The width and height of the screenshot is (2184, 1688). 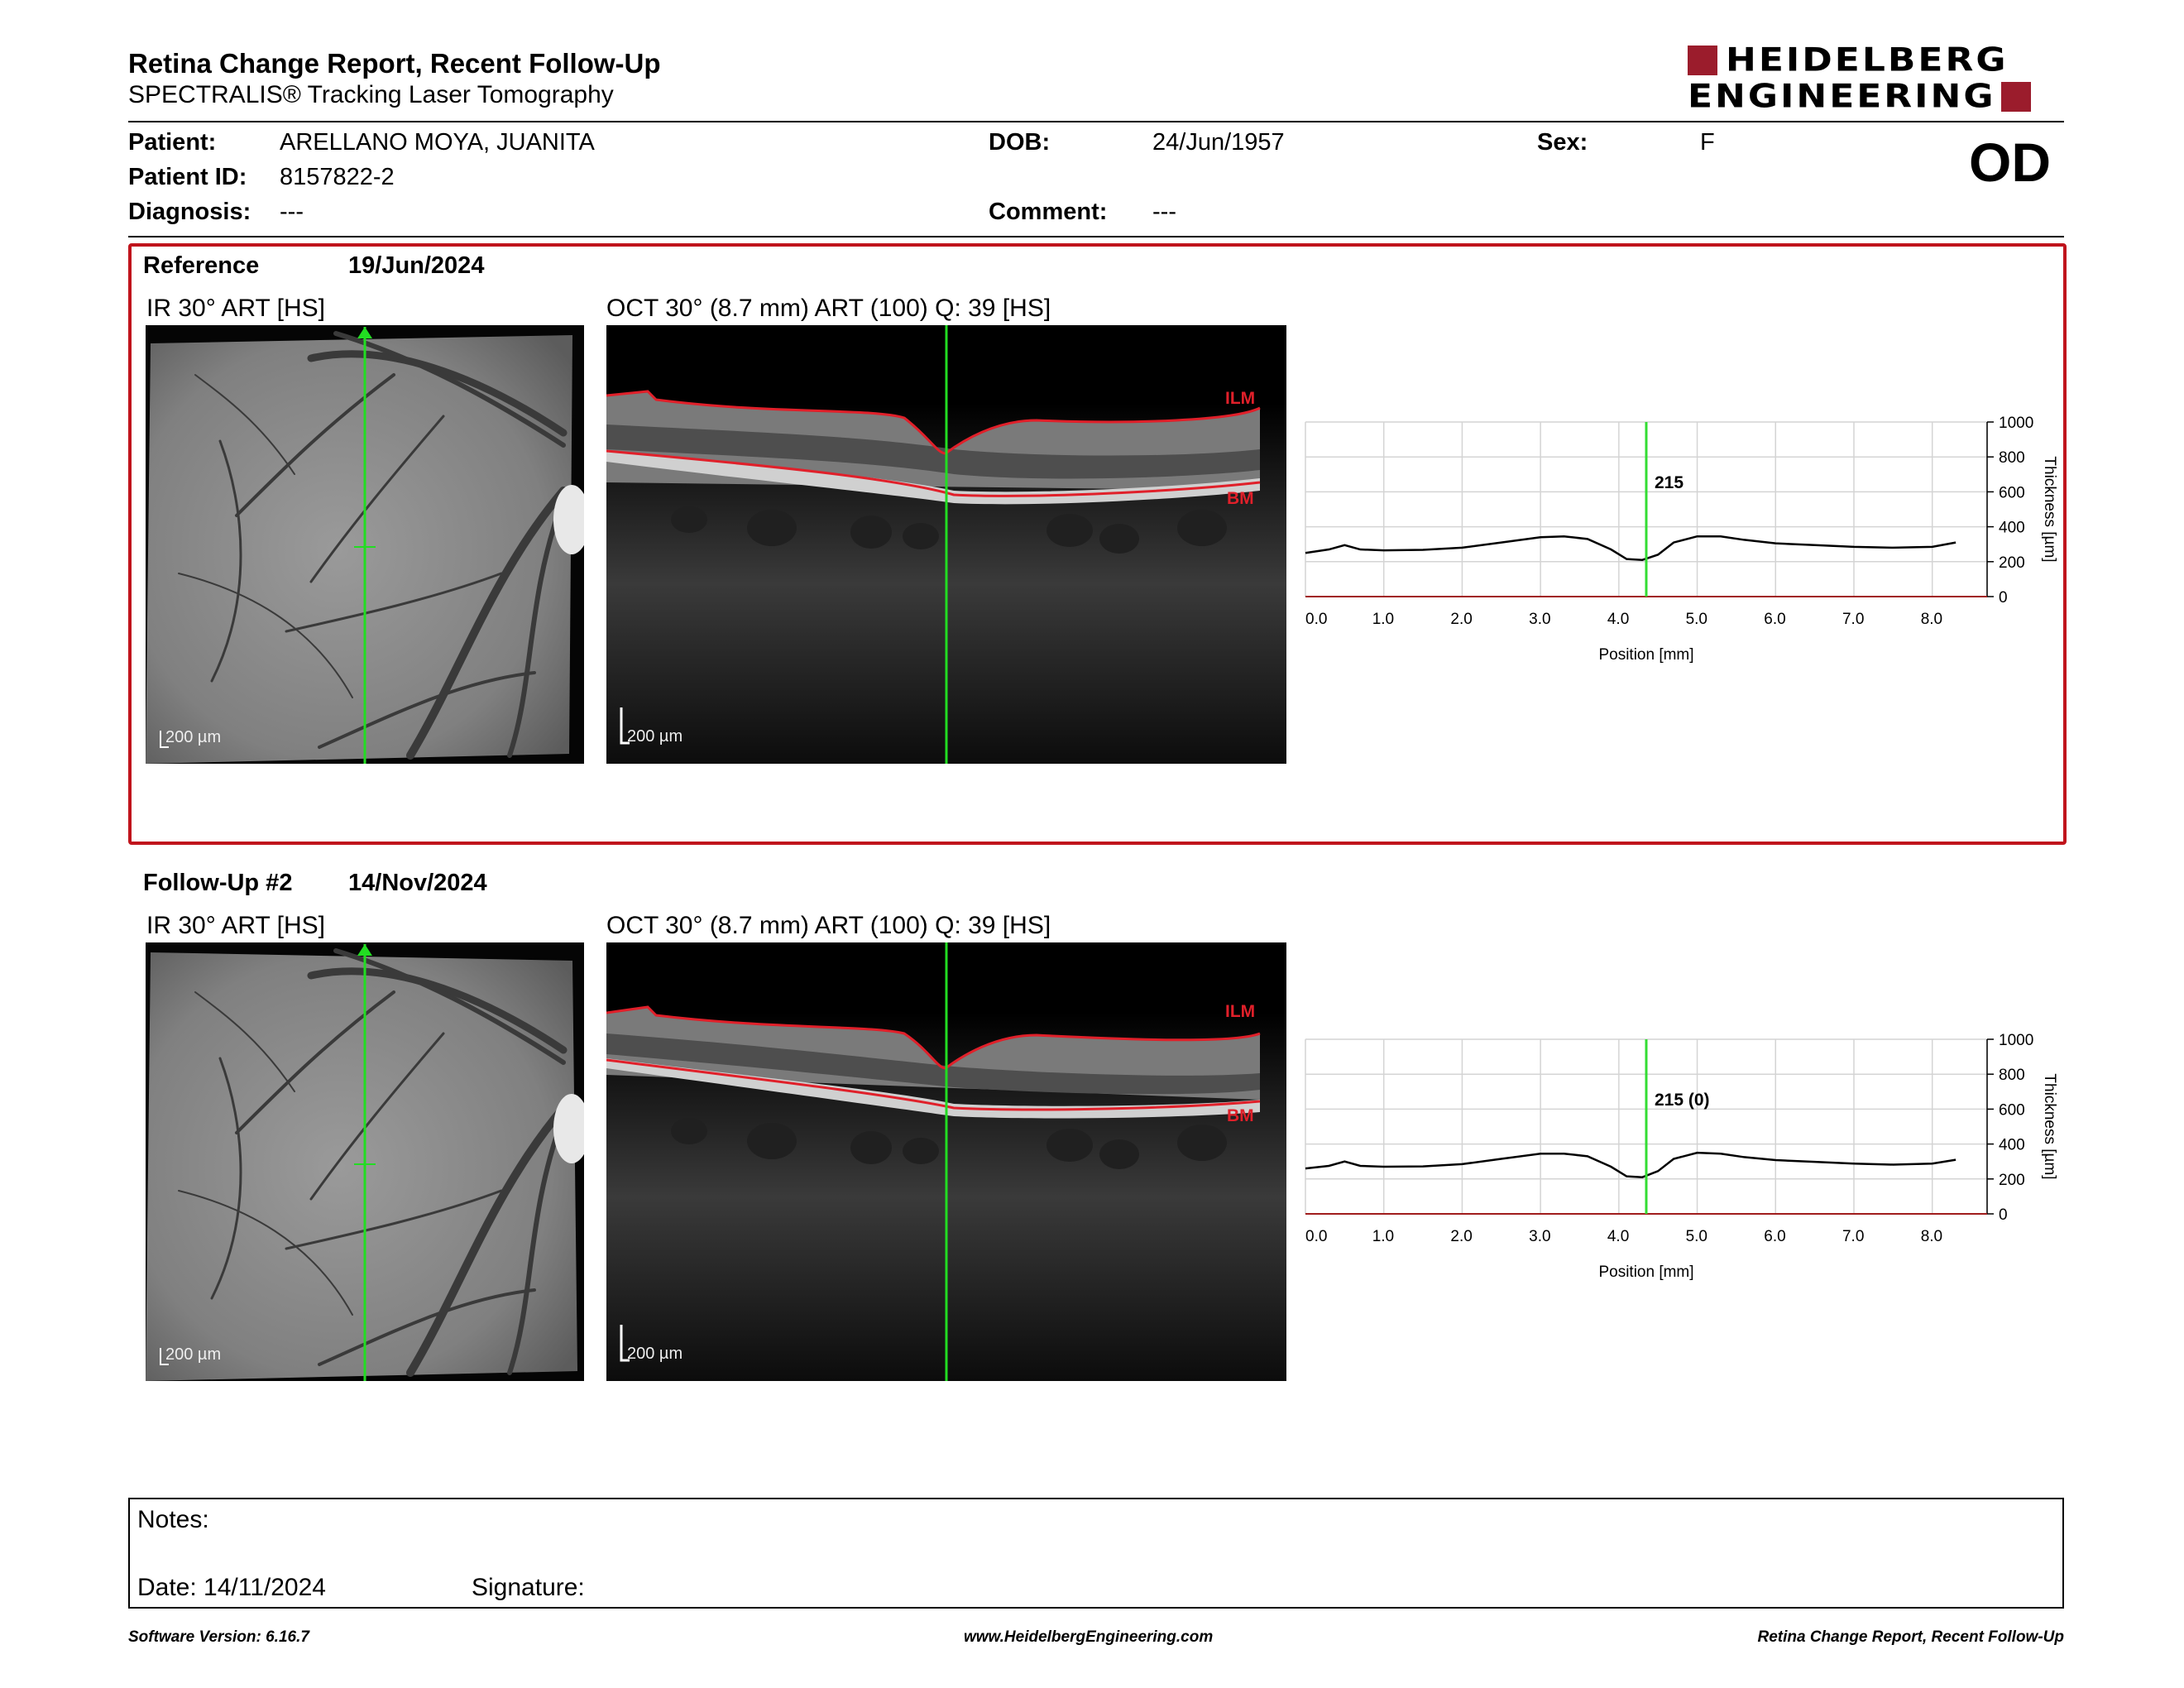 What do you see at coordinates (189, 212) in the screenshot?
I see `diagnosis-label: Diagnosis:` at bounding box center [189, 212].